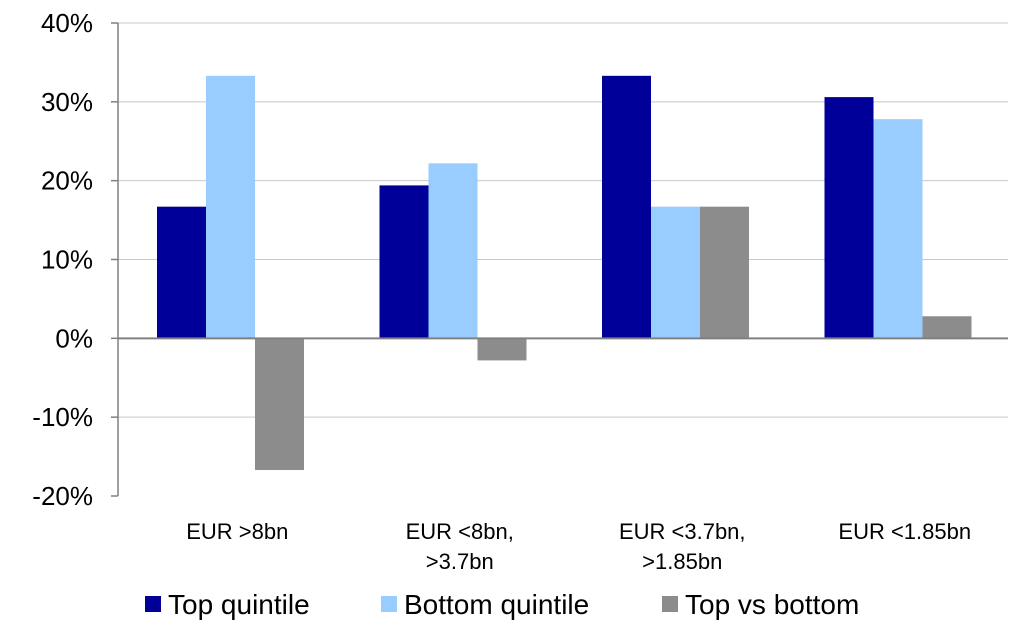 The image size is (1024, 644). I want to click on y-axis: 40% 30% 20% 10% 0% -10% -20%, so click(75, 259).